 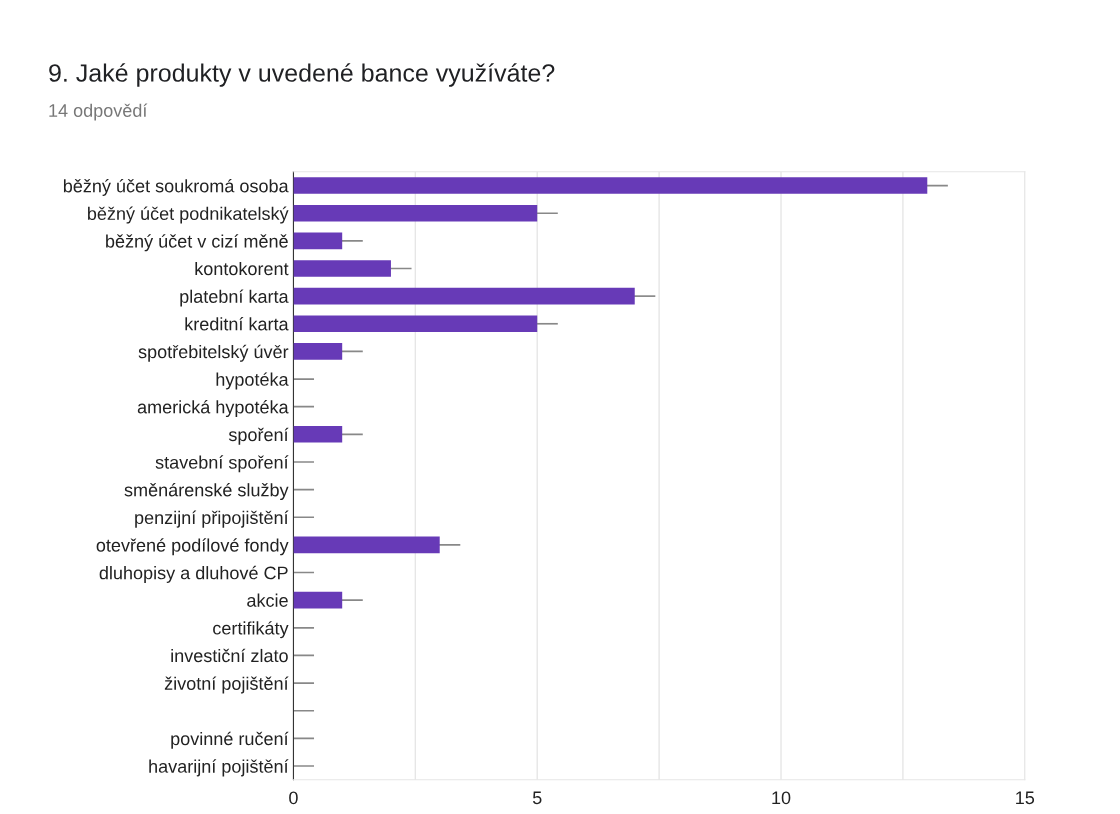 I want to click on y-tick-label: povinné ručení, so click(x=230, y=740).